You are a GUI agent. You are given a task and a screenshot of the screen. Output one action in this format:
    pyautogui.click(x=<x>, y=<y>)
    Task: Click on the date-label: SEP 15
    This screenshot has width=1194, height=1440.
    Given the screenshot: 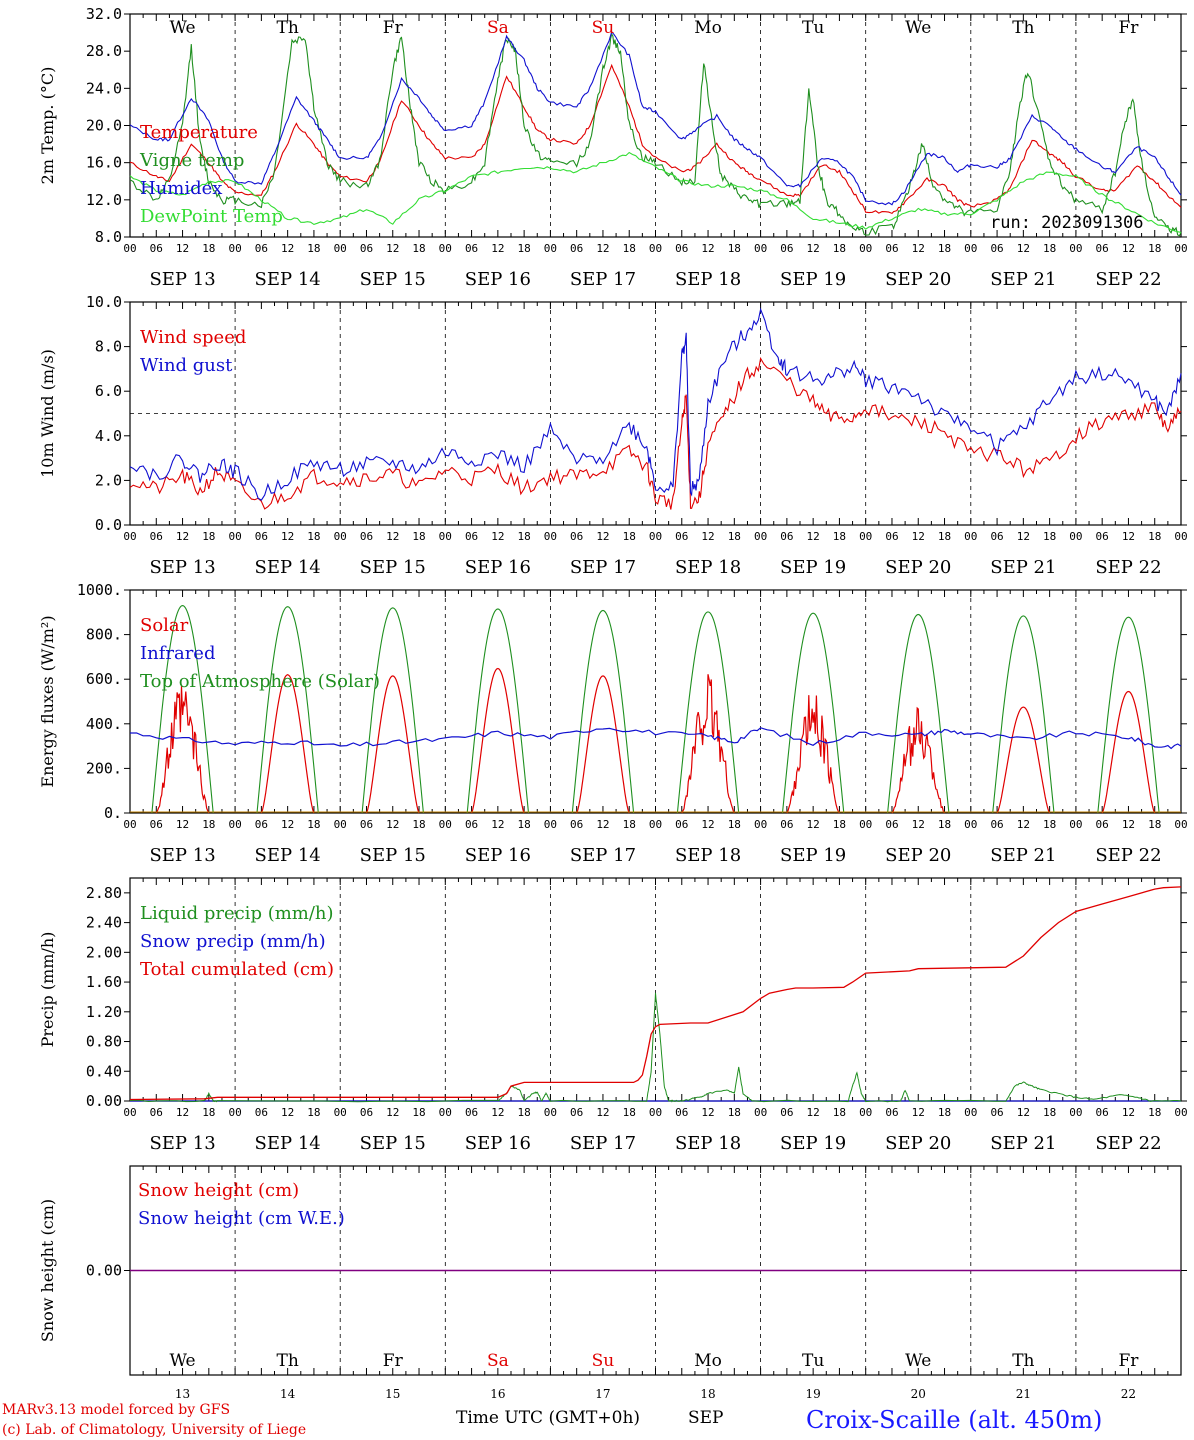 What is the action you would take?
    pyautogui.click(x=393, y=1143)
    